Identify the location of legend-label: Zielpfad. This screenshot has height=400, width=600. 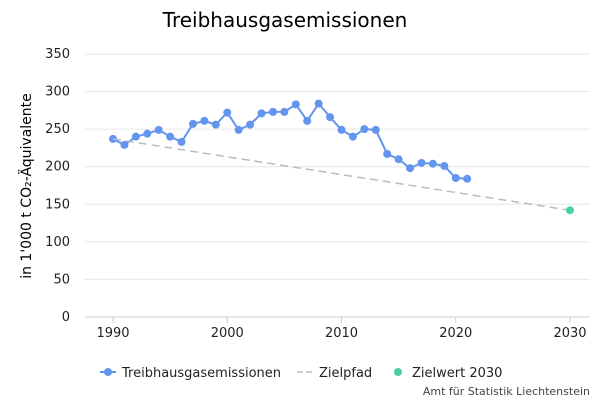
(345, 373).